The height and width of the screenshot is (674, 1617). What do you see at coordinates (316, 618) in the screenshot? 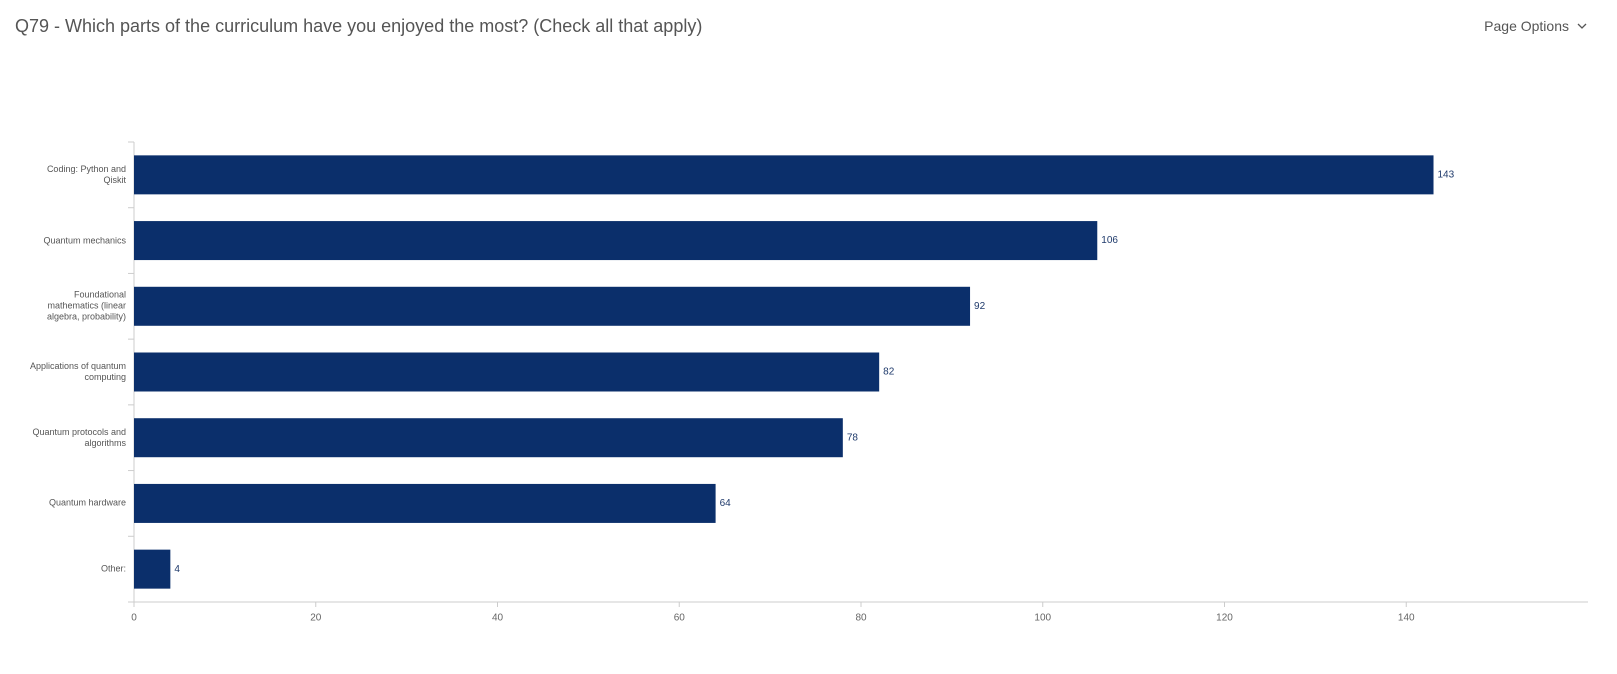
I see `x-tick-label: 20` at bounding box center [316, 618].